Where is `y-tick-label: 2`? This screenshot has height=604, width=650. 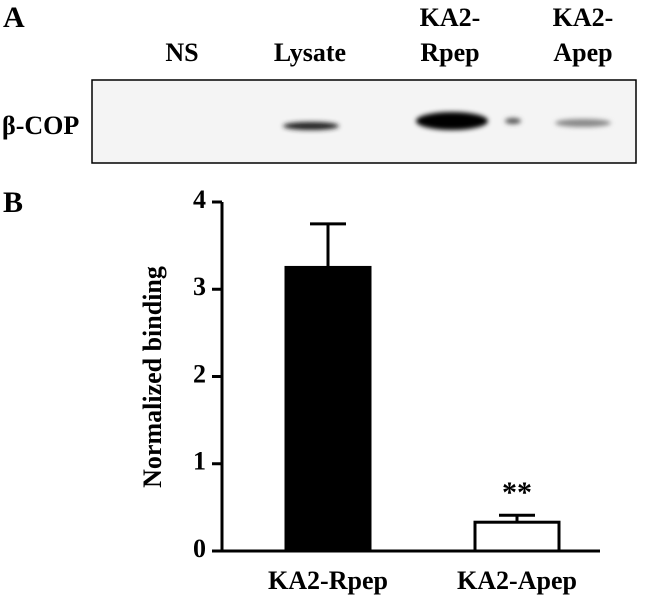
y-tick-label: 2 is located at coordinates (199, 373).